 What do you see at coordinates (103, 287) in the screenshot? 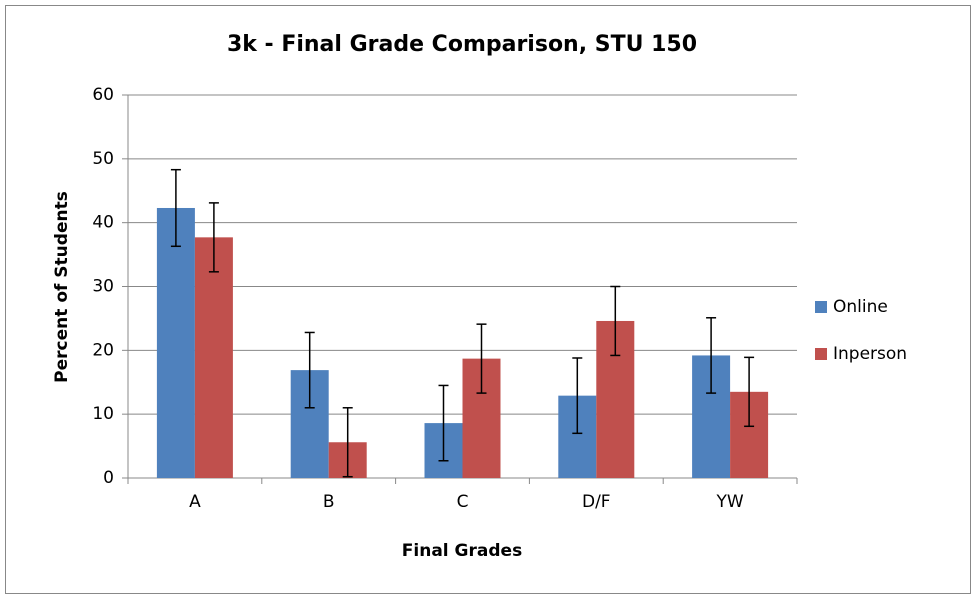
I see `y-tick-label: 30` at bounding box center [103, 287].